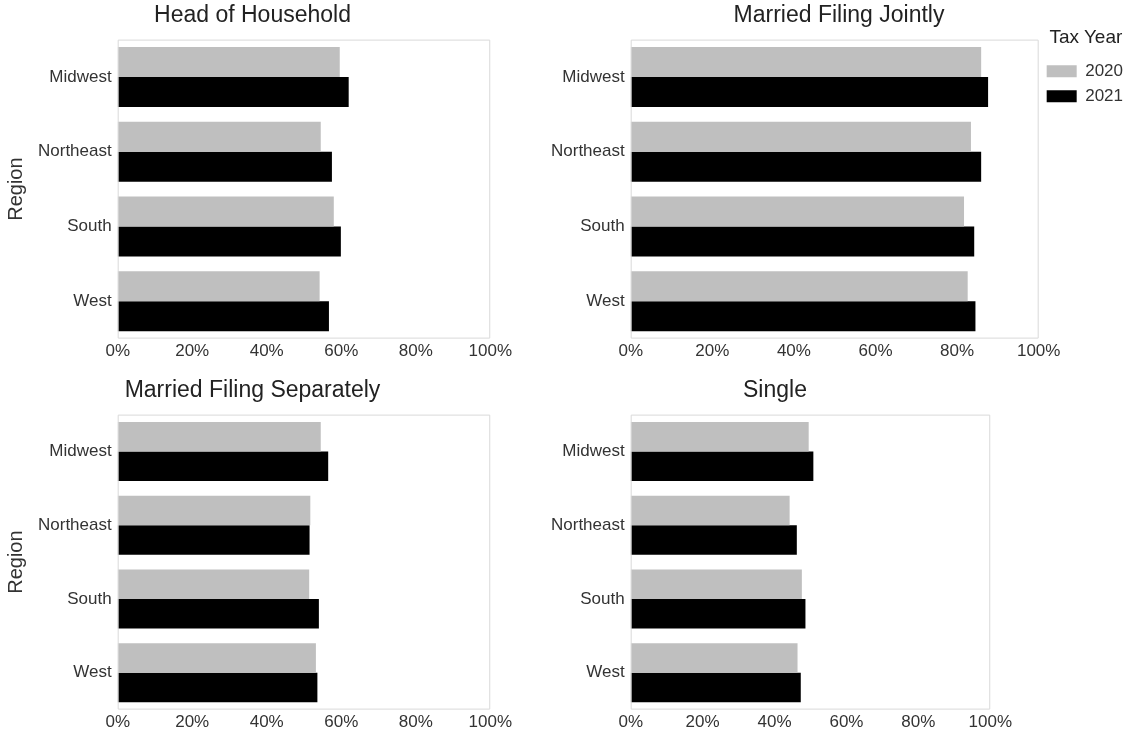 The image size is (1143, 736). I want to click on legend-label: 2021, so click(1104, 95).